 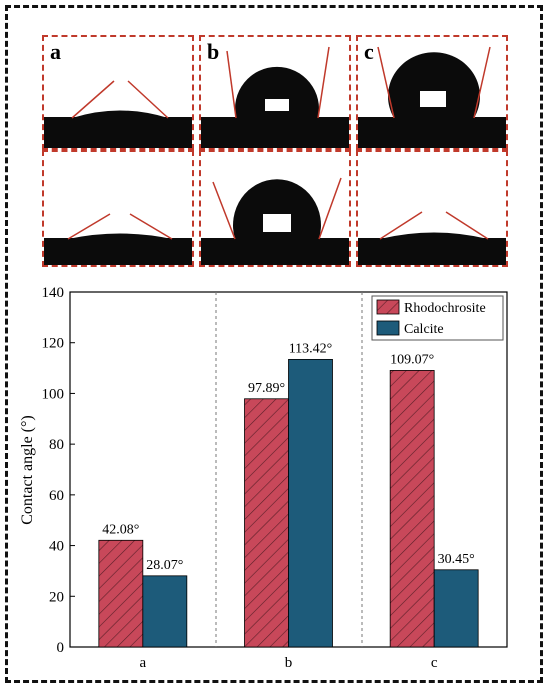 I want to click on bar-value-label: 30.45°, so click(x=456, y=559).